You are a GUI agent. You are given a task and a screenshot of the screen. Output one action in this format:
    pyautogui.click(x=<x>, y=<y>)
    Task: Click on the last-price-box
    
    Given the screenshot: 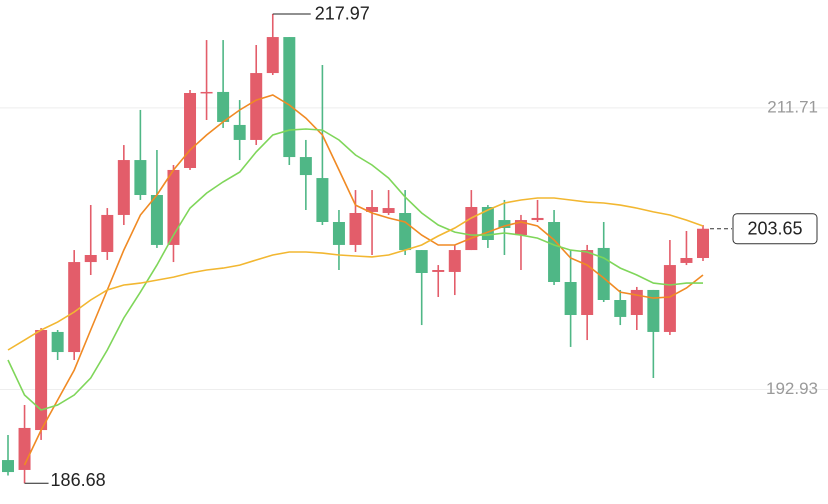 What is the action you would take?
    pyautogui.click(x=775, y=229)
    